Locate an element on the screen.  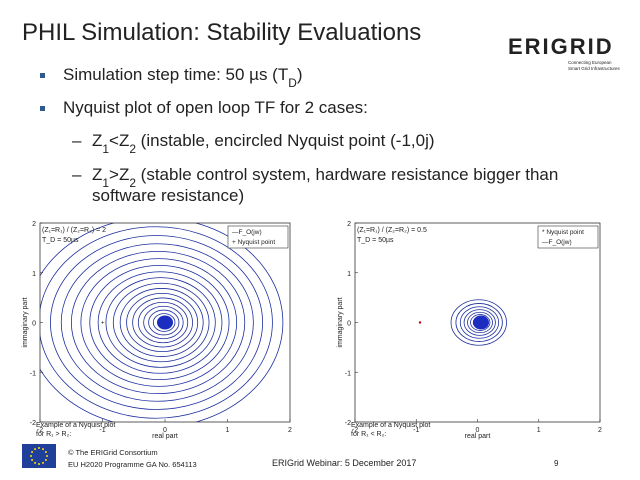
legend-entry: * Nyquist point is located at coordinates (563, 232).